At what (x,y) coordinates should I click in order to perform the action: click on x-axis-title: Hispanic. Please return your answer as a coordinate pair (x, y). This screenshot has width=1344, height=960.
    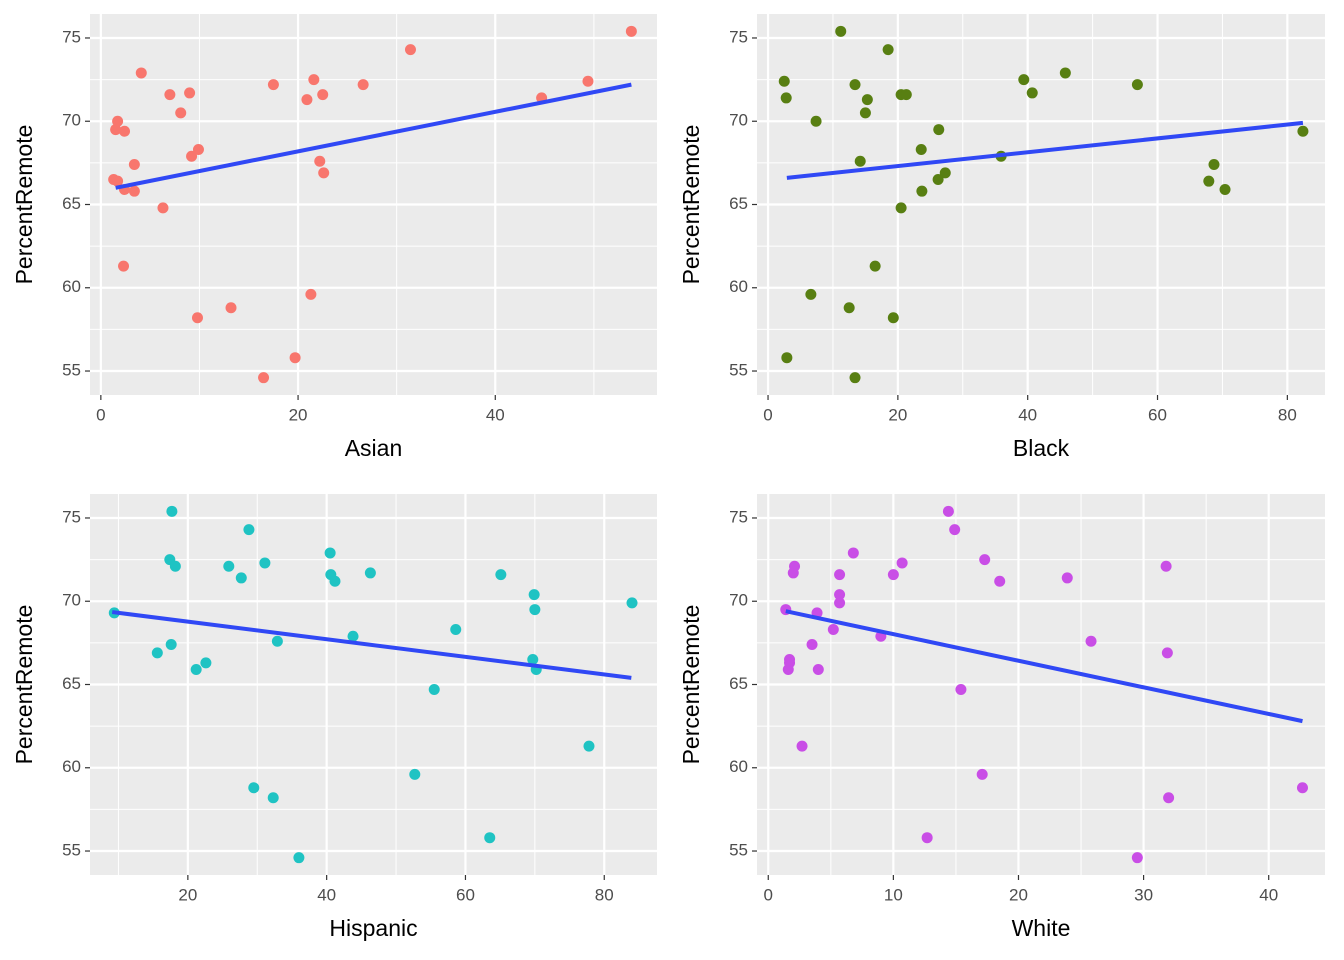
    Looking at the image, I should click on (373, 928).